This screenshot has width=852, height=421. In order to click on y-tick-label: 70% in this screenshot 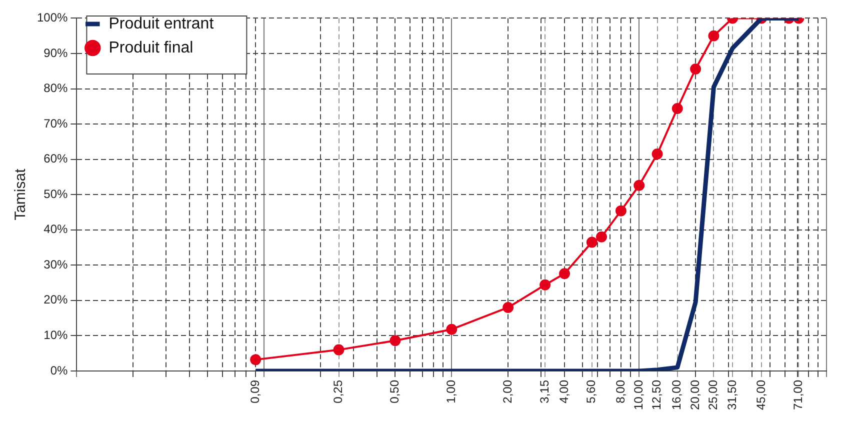, I will do `click(56, 123)`.